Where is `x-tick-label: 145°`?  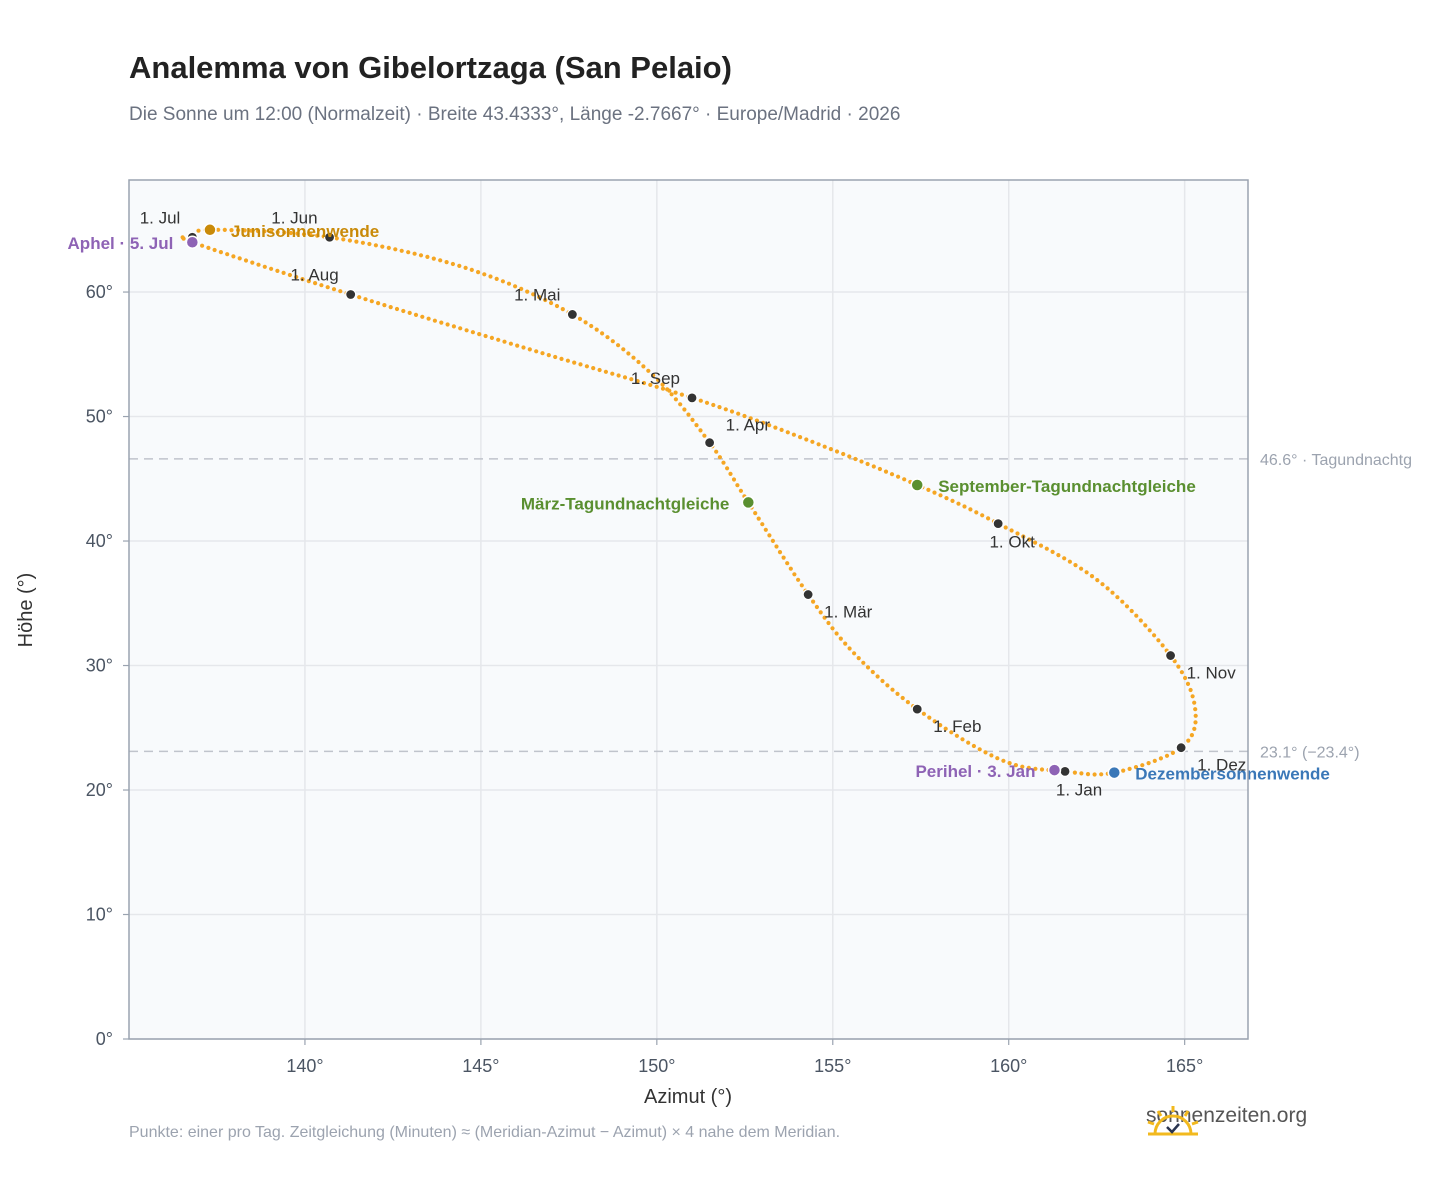 x-tick-label: 145° is located at coordinates (480, 1066).